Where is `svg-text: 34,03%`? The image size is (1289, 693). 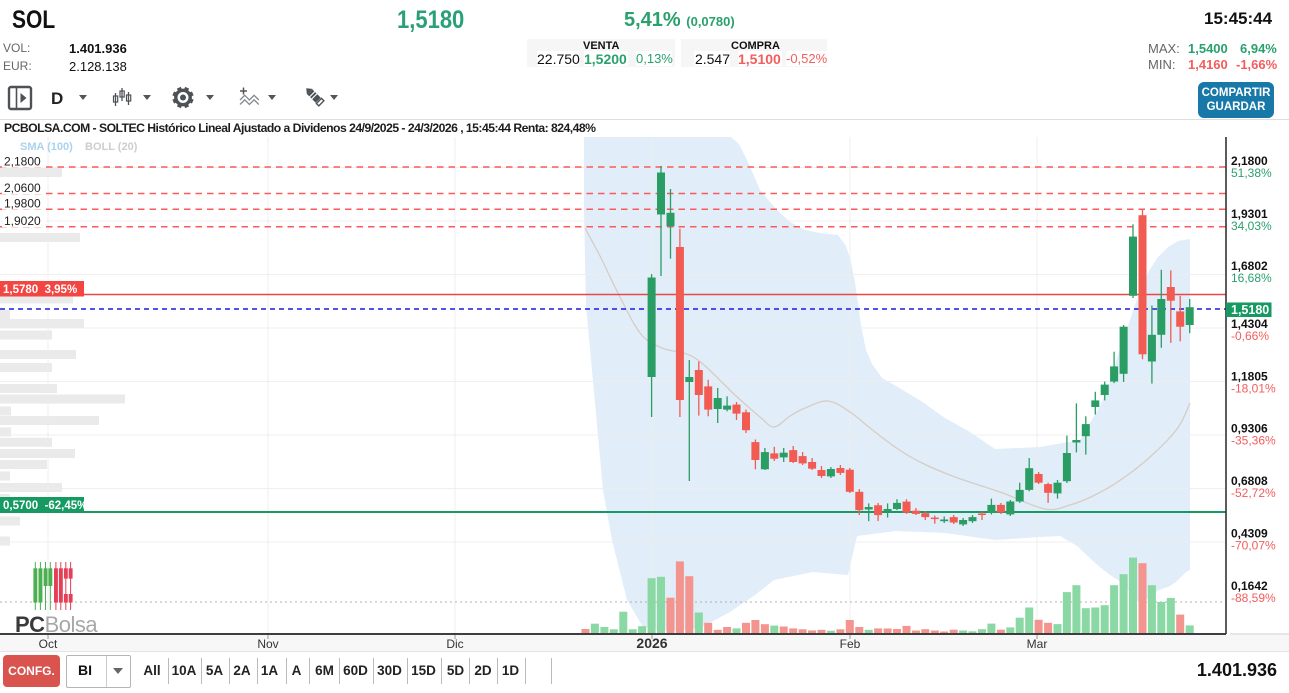 svg-text: 34,03% is located at coordinates (1251, 226).